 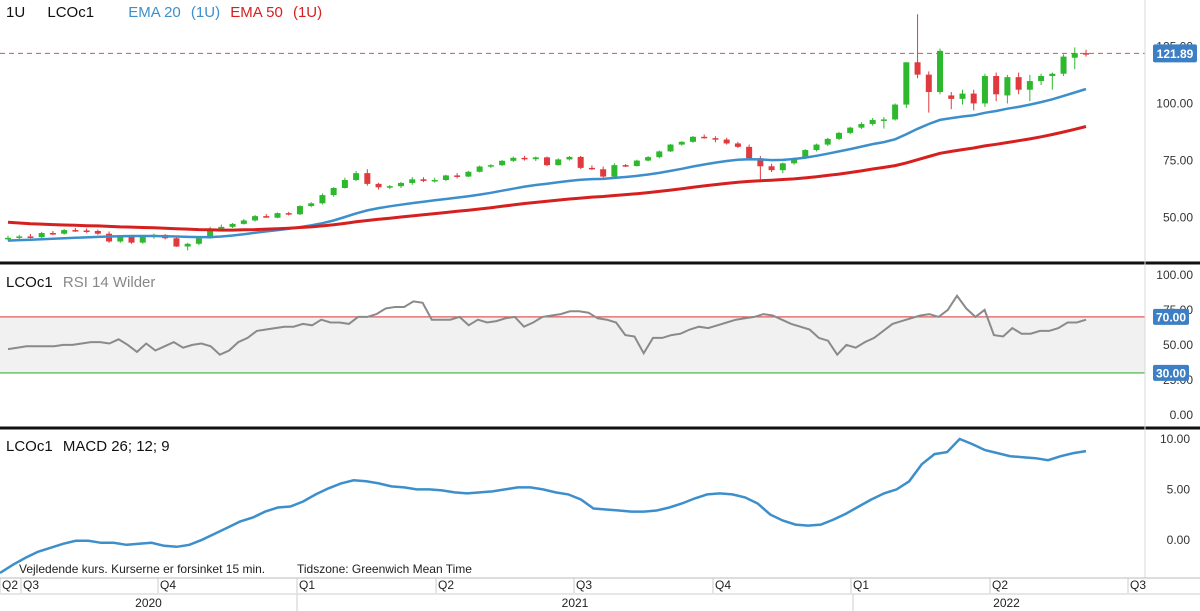 I want to click on period-label: 1U, so click(x=16, y=12).